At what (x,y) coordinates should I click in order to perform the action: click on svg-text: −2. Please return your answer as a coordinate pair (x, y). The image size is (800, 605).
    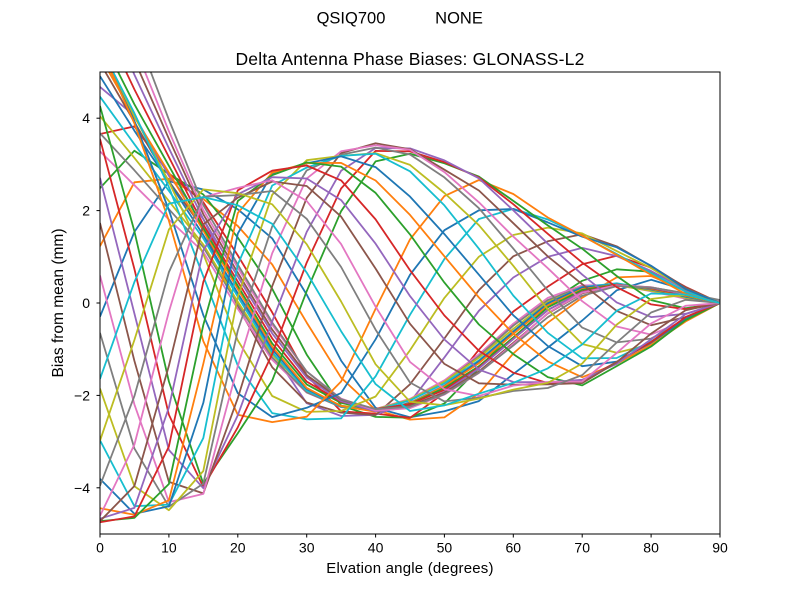
    Looking at the image, I should click on (82, 395).